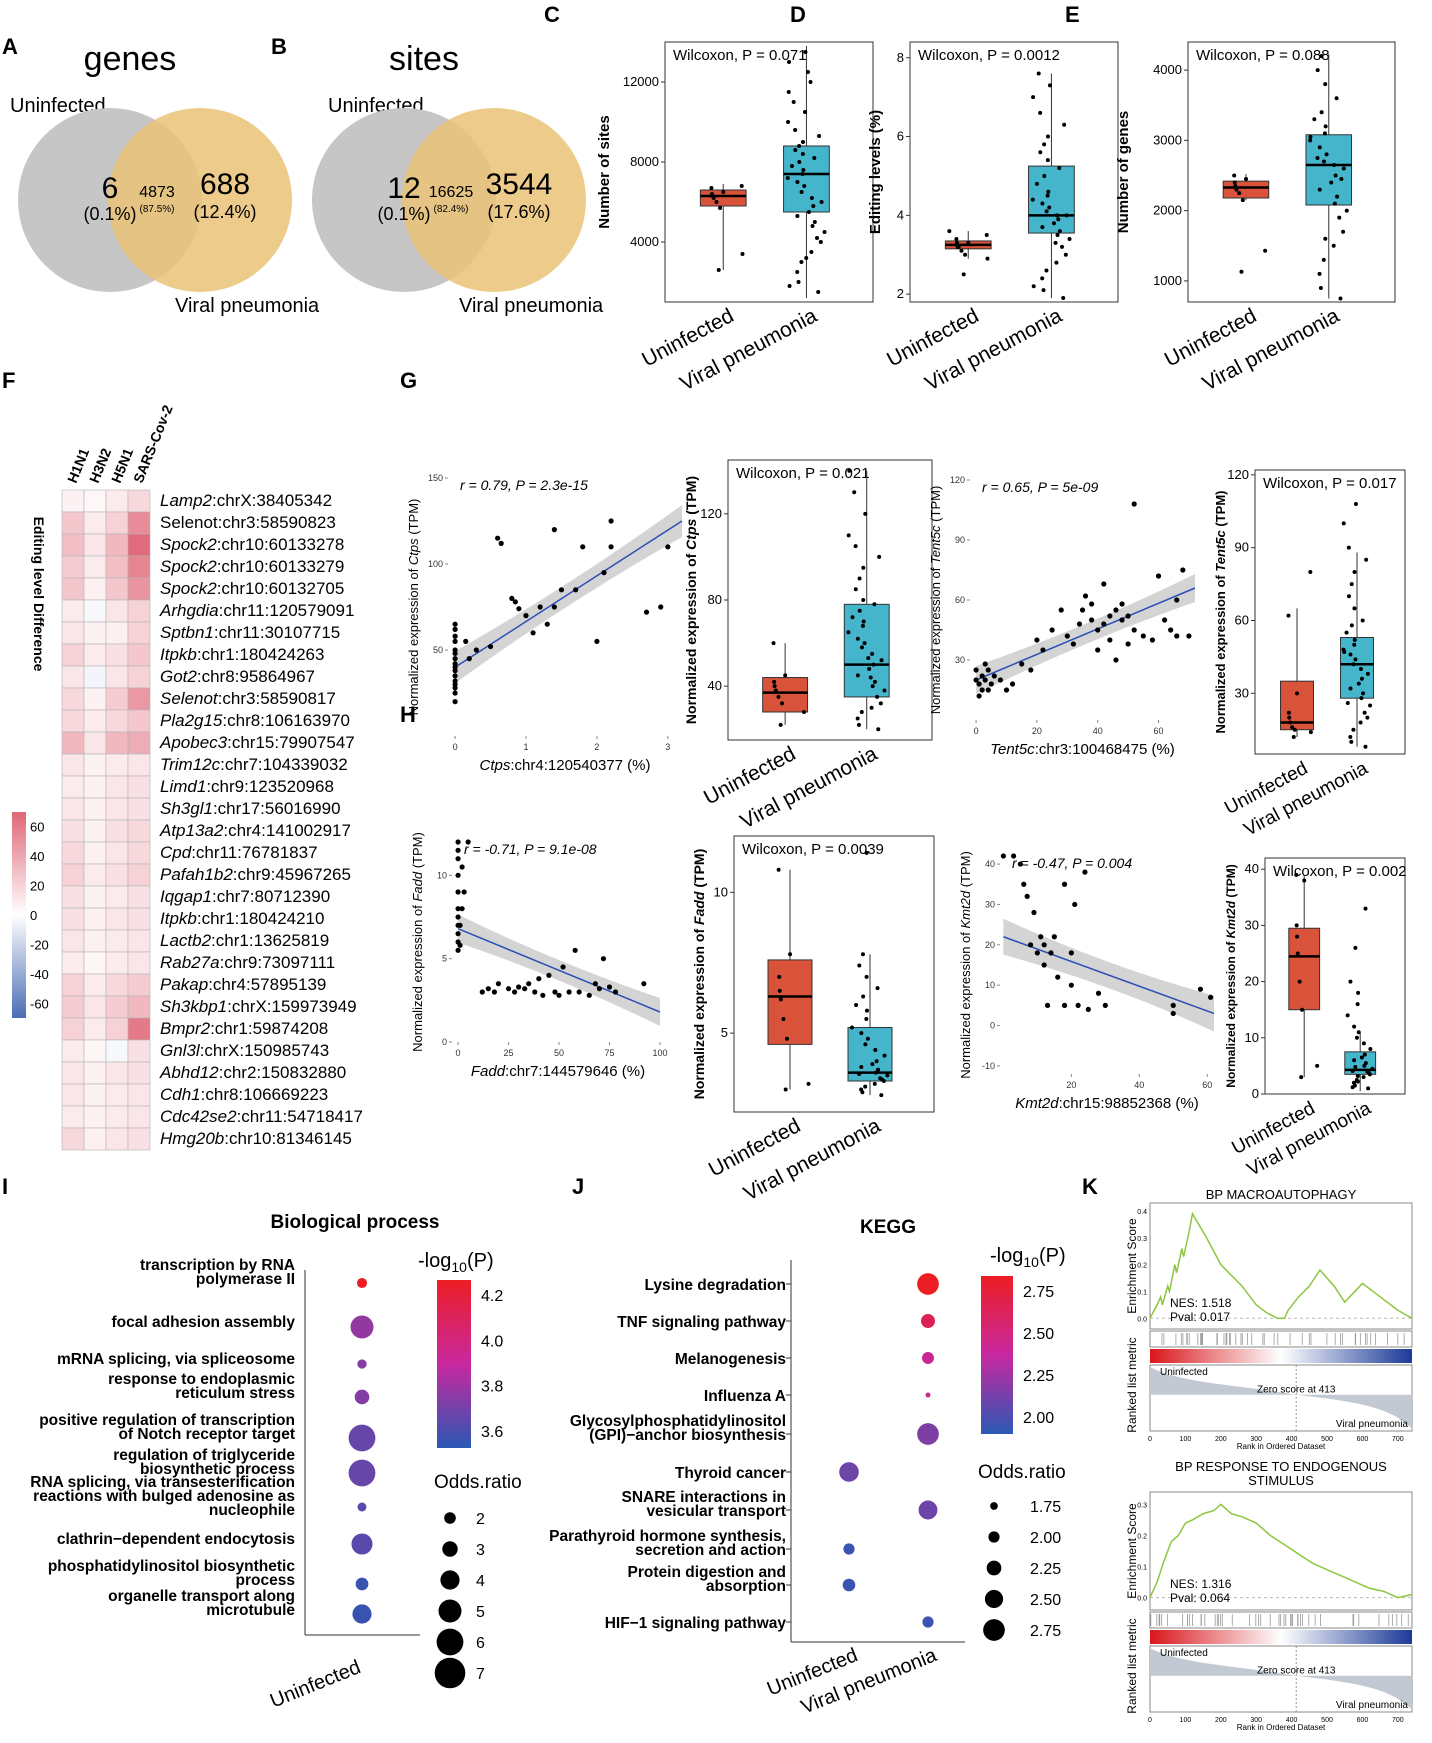 The height and width of the screenshot is (1743, 1432). Describe the element at coordinates (1281, 1679) in the screenshot. I see `ranked-metric-area` at that location.